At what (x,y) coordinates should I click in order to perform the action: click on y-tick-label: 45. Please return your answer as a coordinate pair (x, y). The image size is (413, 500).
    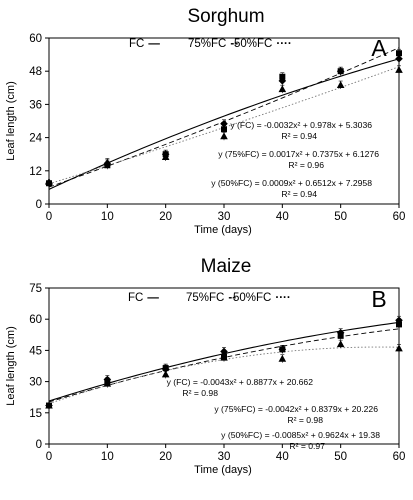
    Looking at the image, I should click on (35, 351).